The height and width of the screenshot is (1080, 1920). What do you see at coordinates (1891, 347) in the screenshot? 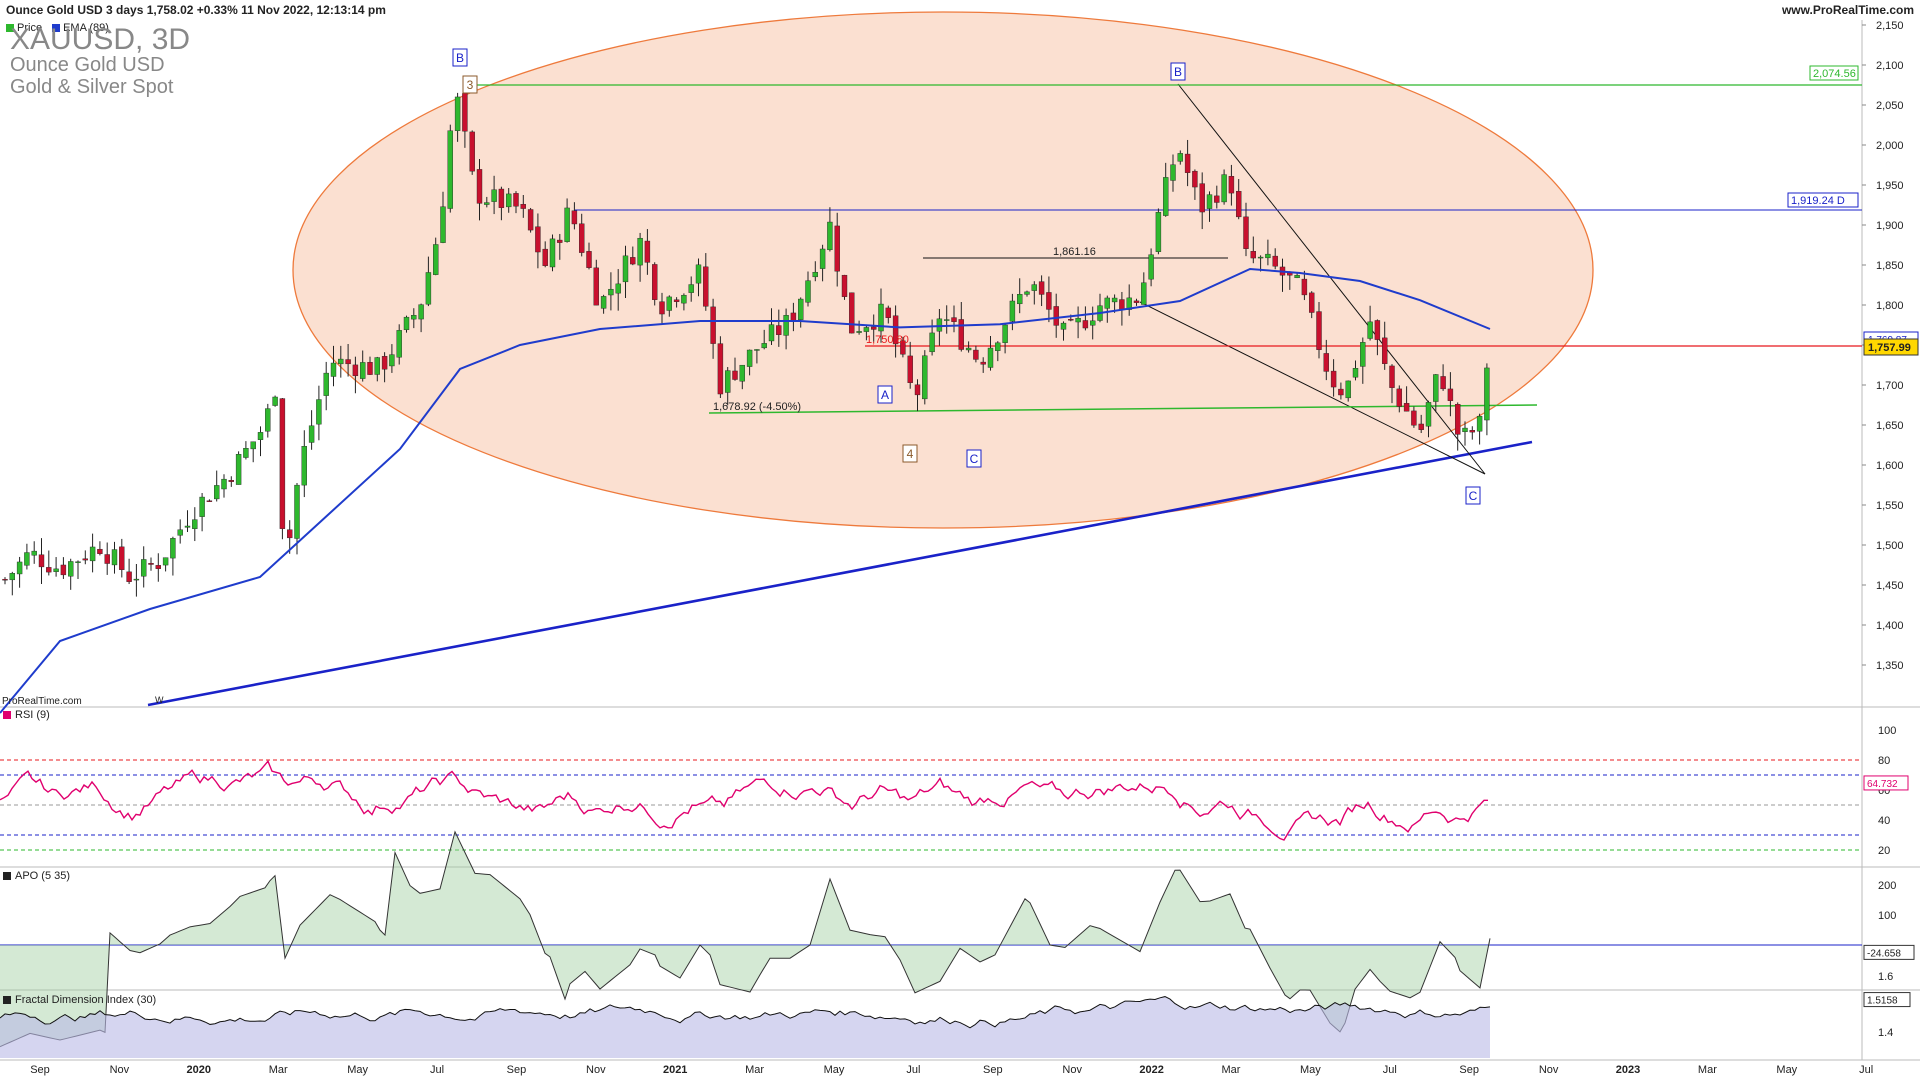
I see `last-price-box` at bounding box center [1891, 347].